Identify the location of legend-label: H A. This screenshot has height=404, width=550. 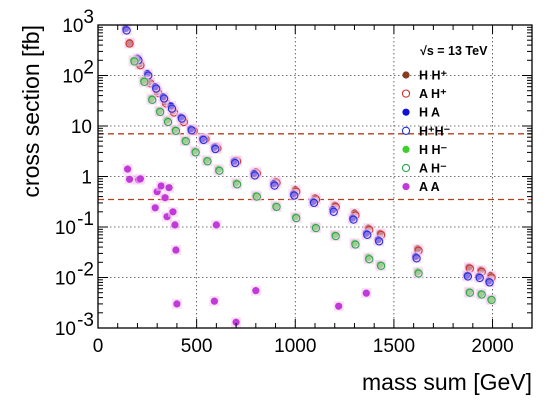
(429, 113).